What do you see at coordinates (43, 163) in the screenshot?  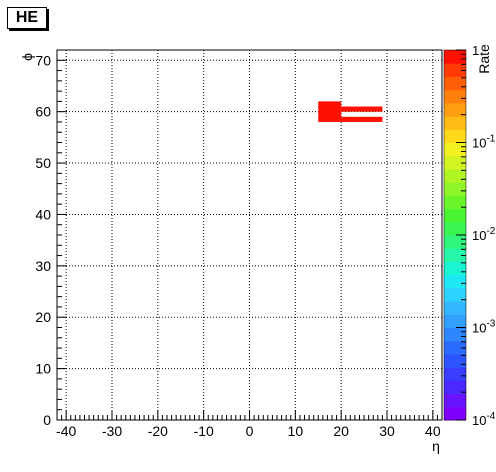 I see `y-tick-label: 50` at bounding box center [43, 163].